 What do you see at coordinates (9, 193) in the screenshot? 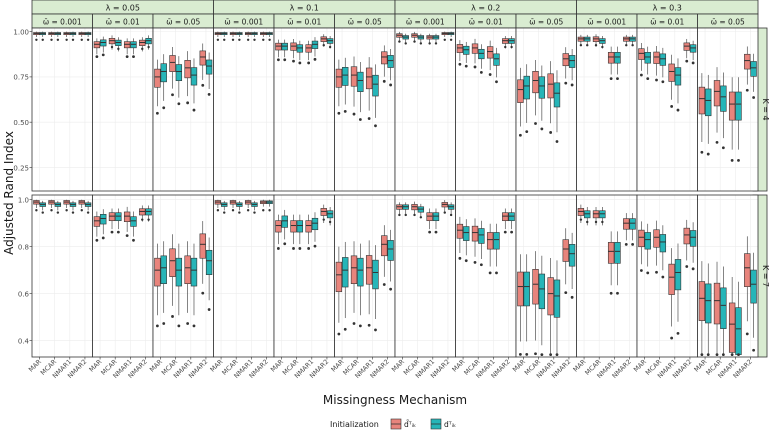
I see `y-axis-title: Adjusted Rand Index` at bounding box center [9, 193].